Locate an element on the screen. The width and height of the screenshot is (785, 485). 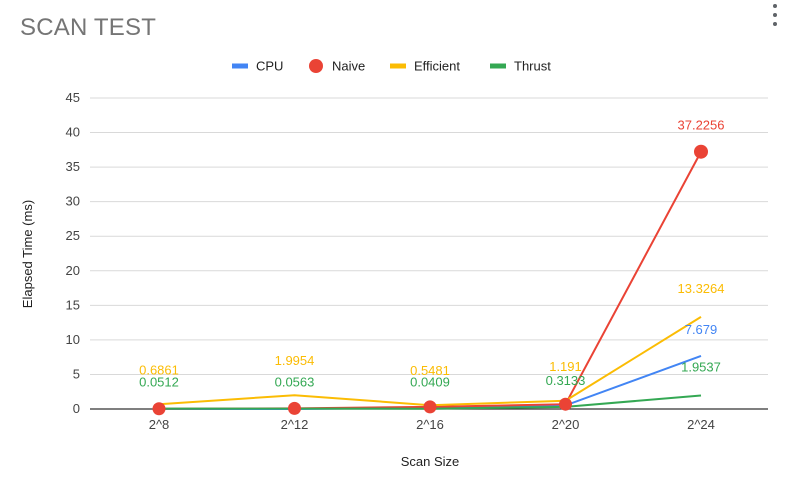
more-vert-icon is located at coordinates (775, 15).